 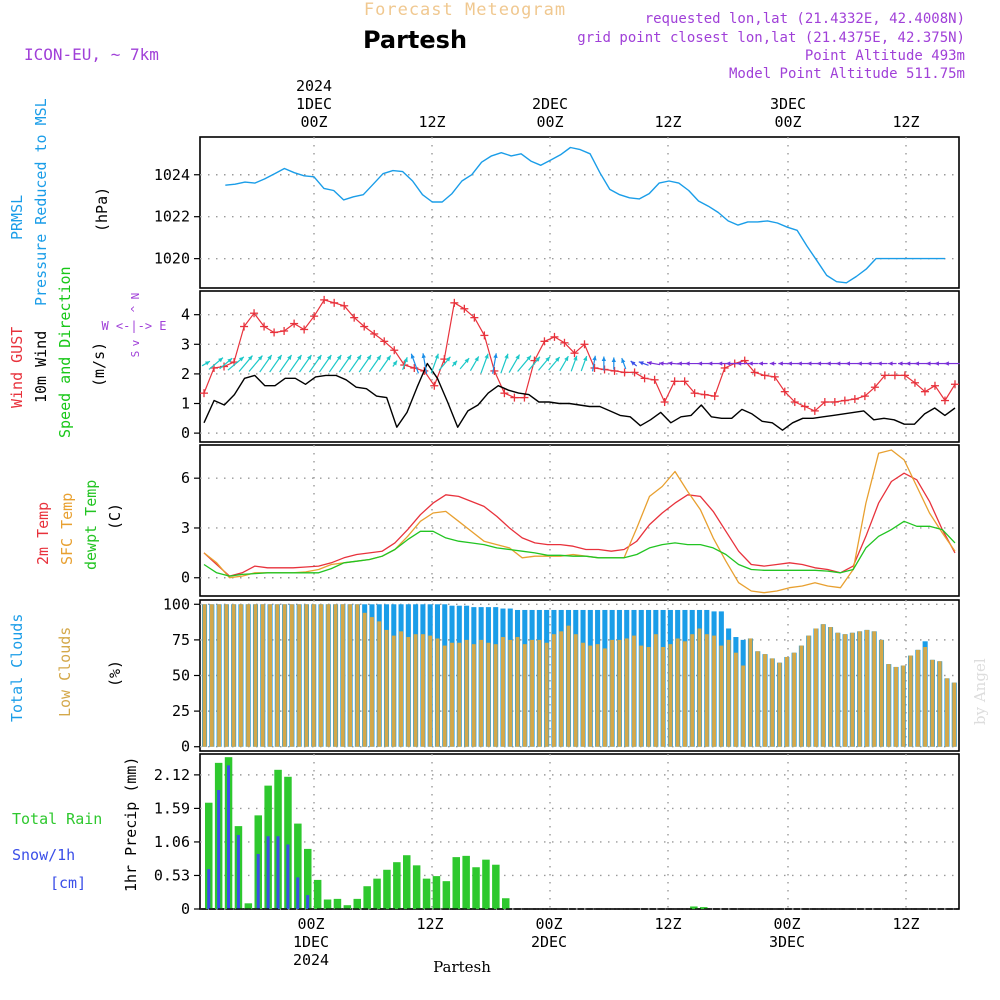 I want to click on wind-panel, so click(x=579, y=366).